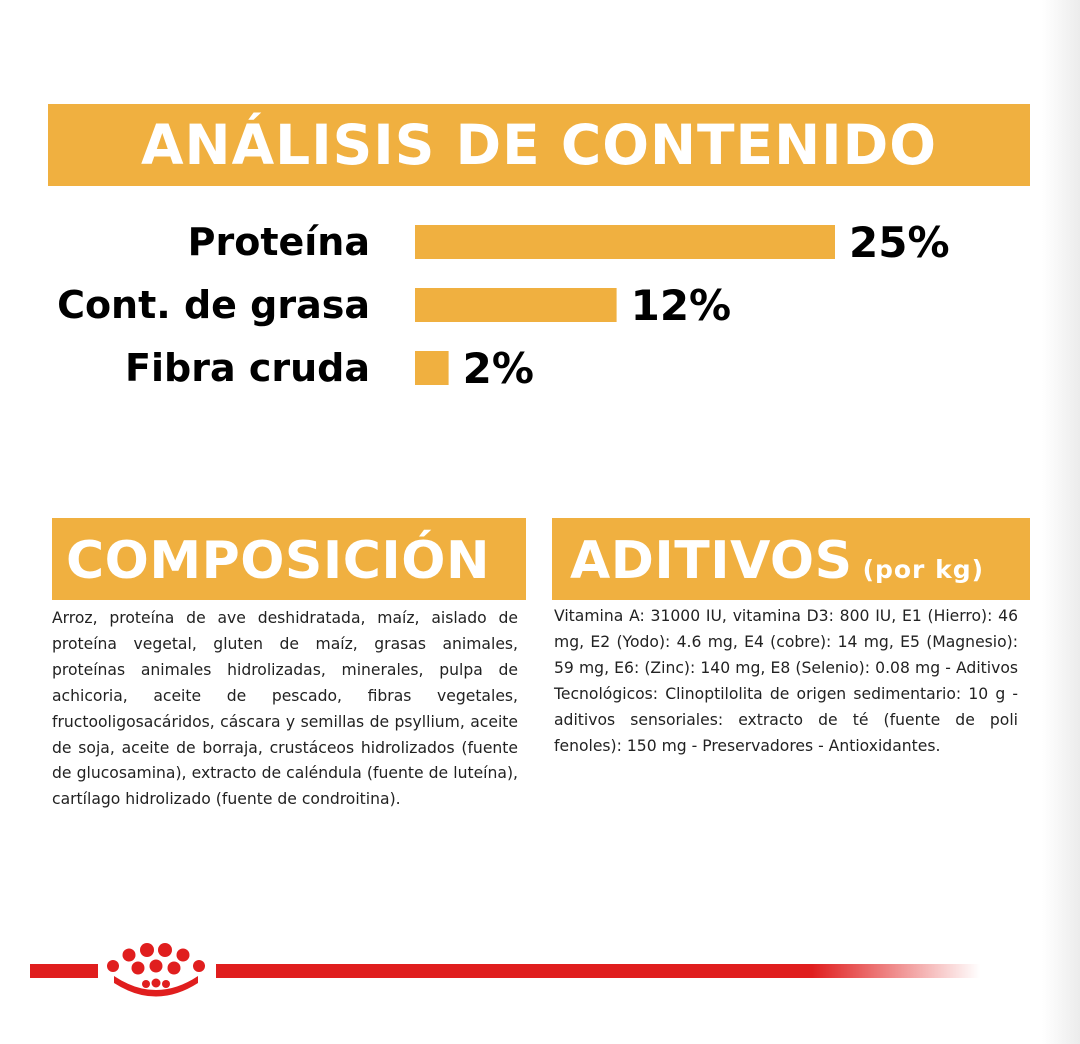 Image resolution: width=1080 pixels, height=1044 pixels. What do you see at coordinates (681, 305) in the screenshot?
I see `value-label: 12%` at bounding box center [681, 305].